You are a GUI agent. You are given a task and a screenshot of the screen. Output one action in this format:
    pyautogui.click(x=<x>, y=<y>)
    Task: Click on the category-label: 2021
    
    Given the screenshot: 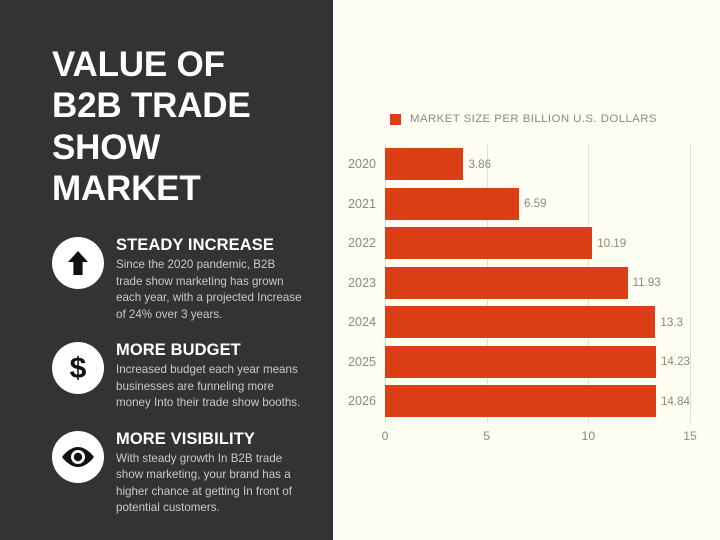 What is the action you would take?
    pyautogui.click(x=361, y=203)
    